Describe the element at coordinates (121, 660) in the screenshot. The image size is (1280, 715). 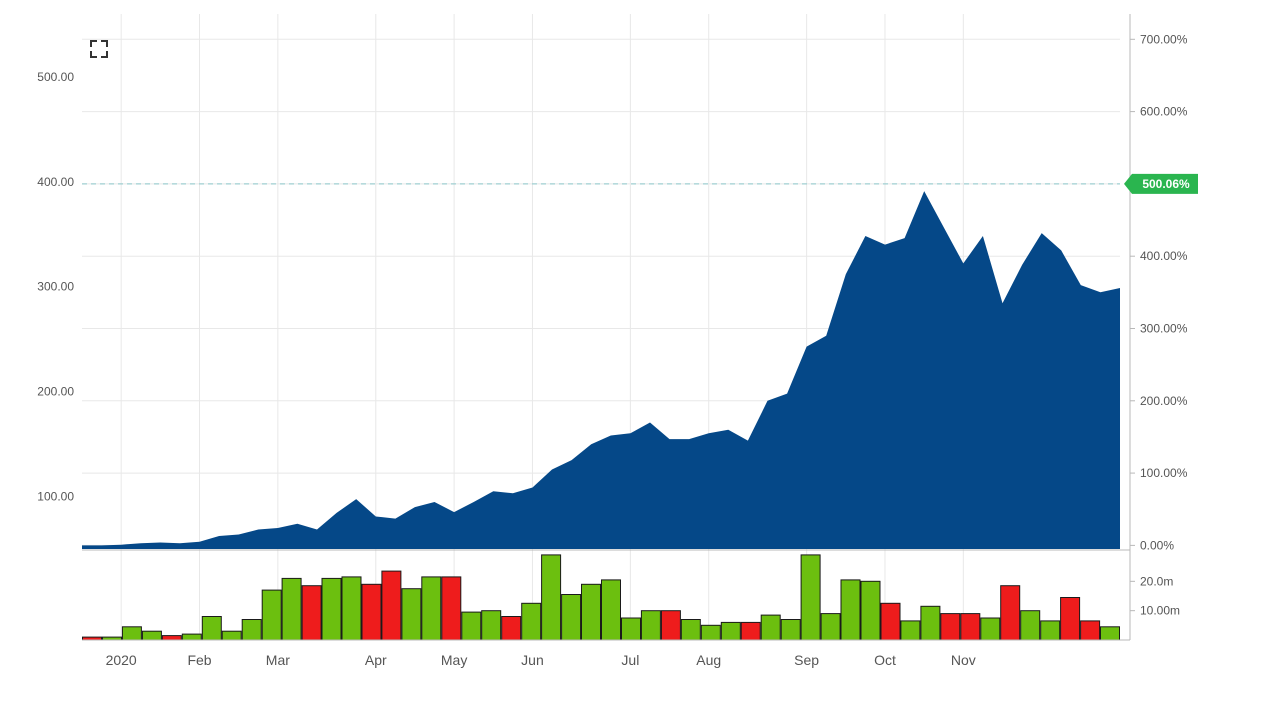
I see `x-tick-label: 2020` at that location.